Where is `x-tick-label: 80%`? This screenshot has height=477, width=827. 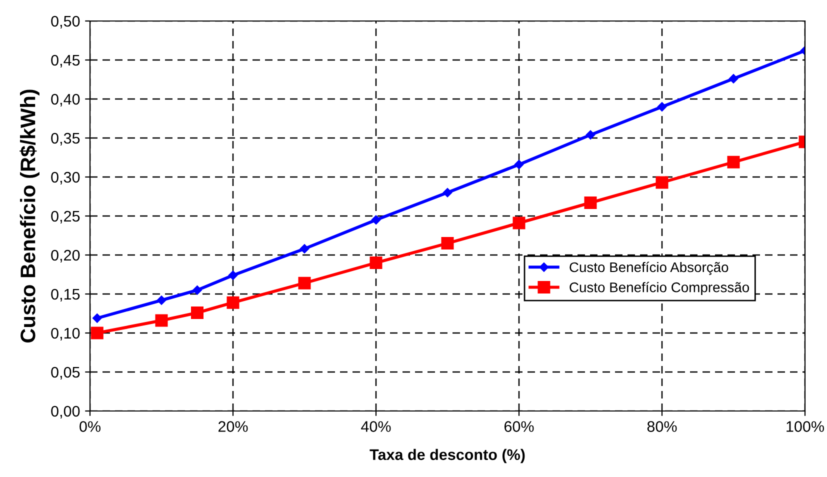 x-tick-label: 80% is located at coordinates (662, 426).